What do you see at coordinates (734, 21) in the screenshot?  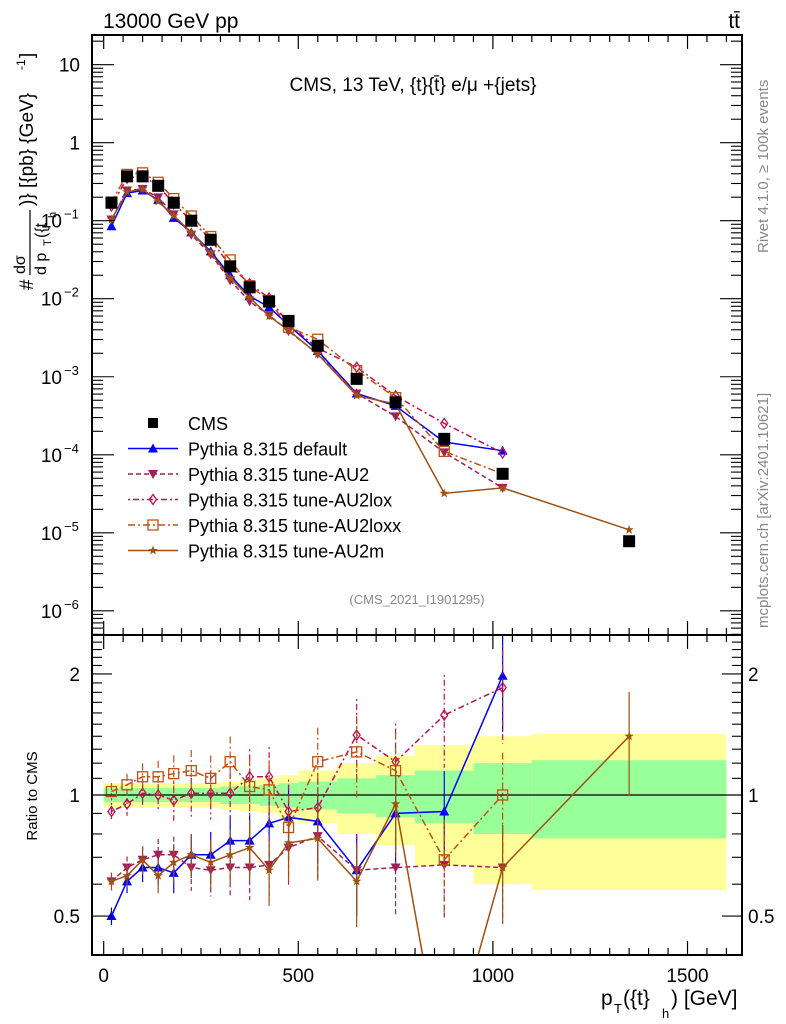 I see `header-right: tt̄` at bounding box center [734, 21].